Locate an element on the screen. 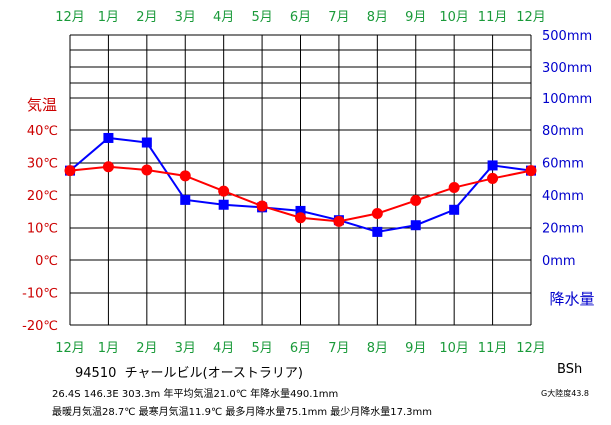 This screenshot has height=425, width=611. temperature-series is located at coordinates (300, 194).